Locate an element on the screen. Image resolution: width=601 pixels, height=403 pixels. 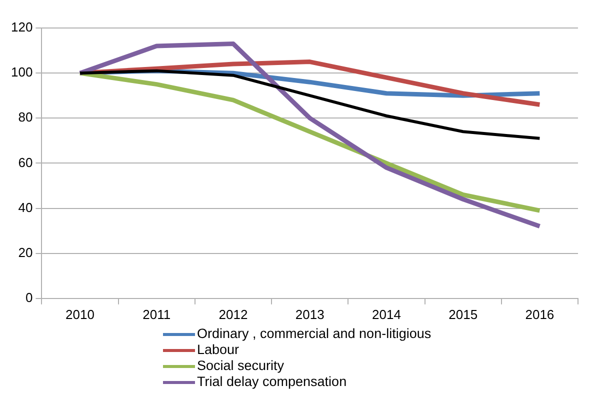
legend-label: Labour is located at coordinates (218, 350).